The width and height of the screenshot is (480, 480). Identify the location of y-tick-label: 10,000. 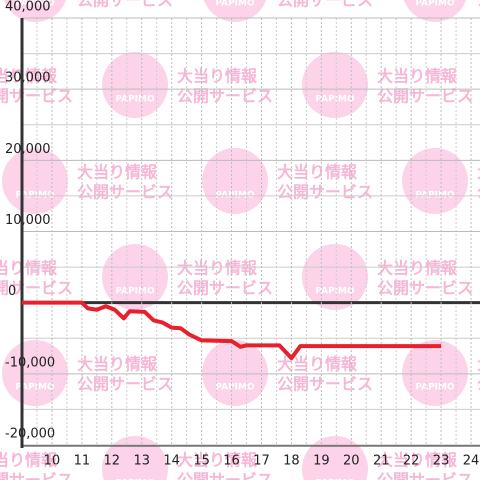
(28, 220).